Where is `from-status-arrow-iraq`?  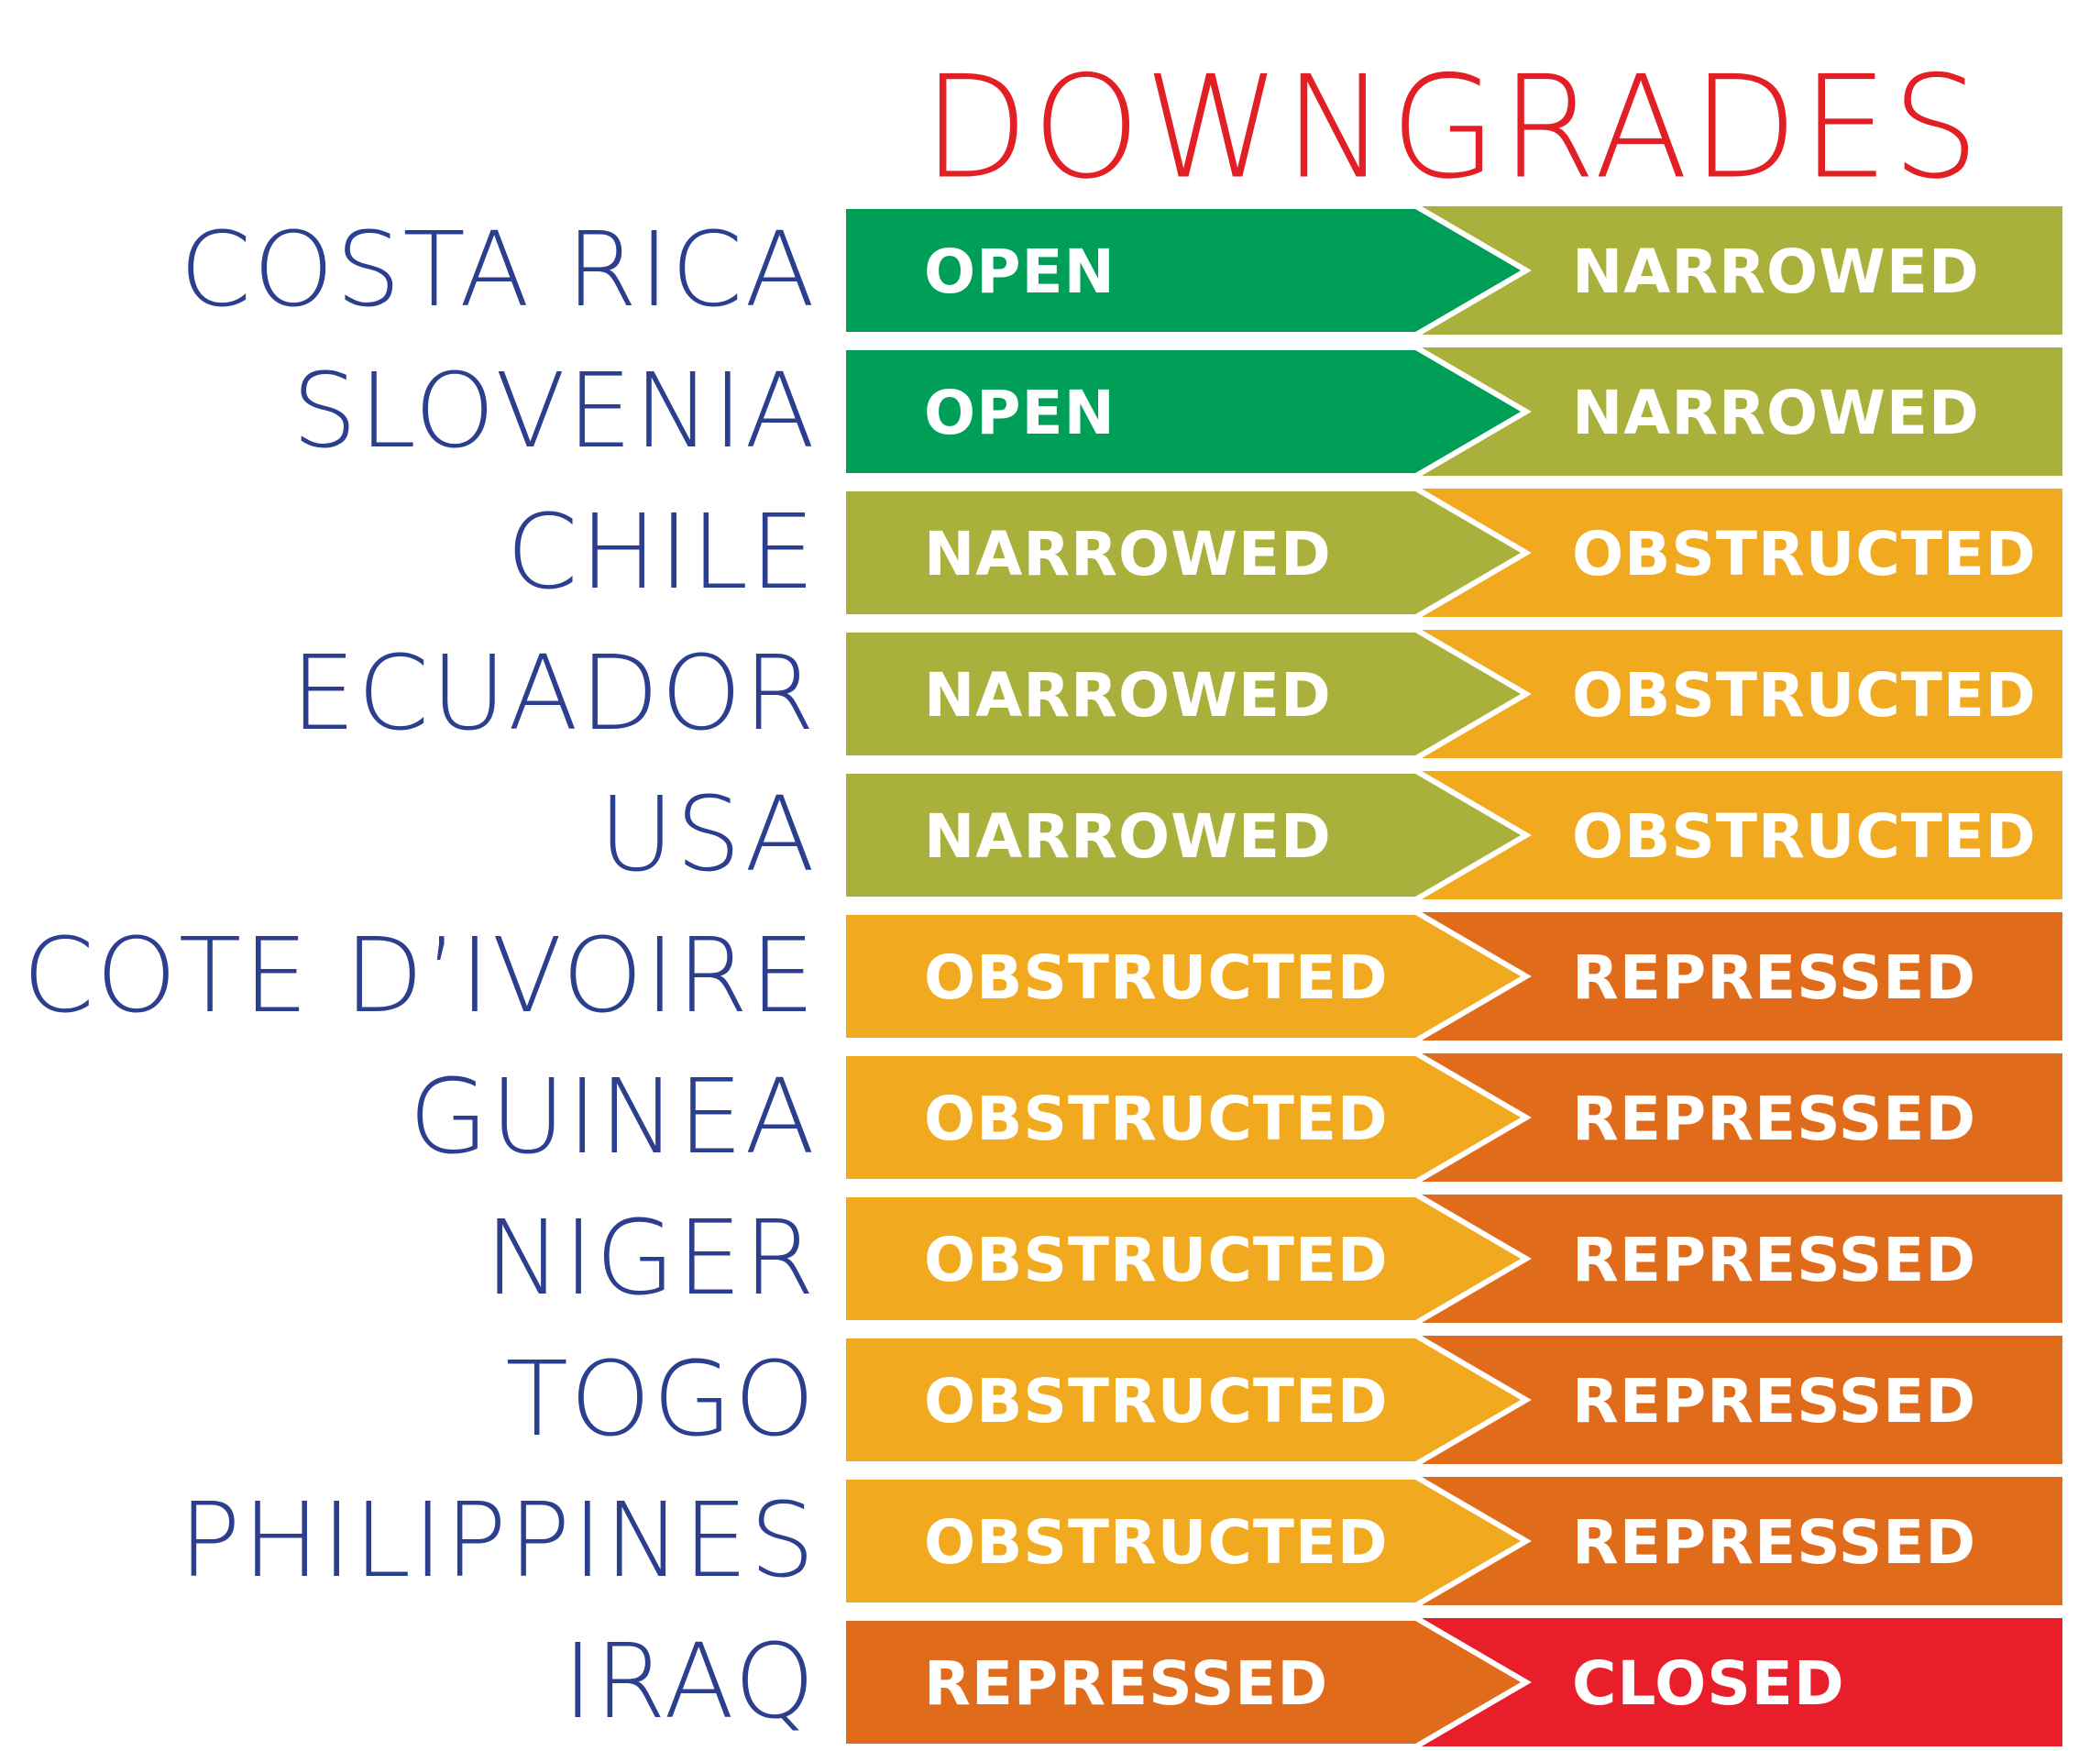 from-status-arrow-iraq is located at coordinates (1186, 1682).